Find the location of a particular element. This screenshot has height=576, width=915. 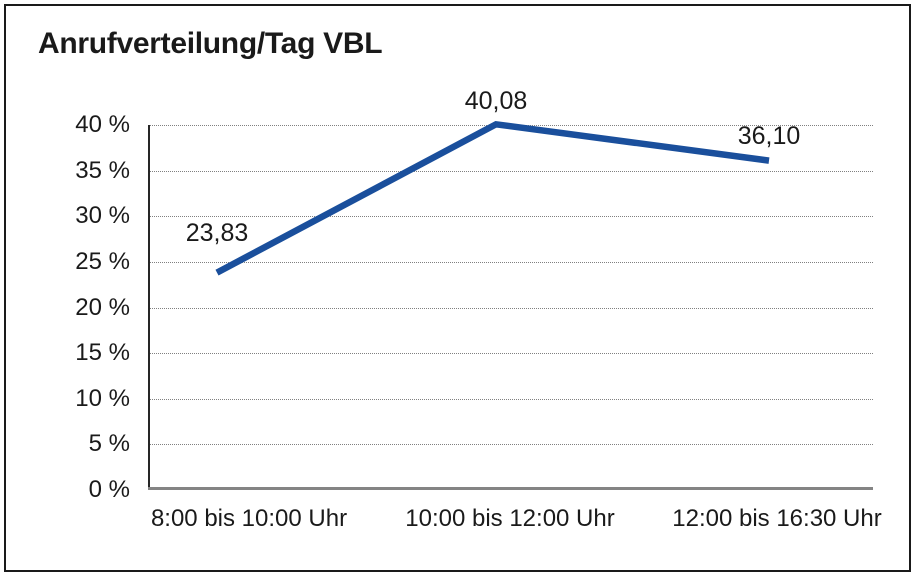

x-axis-baseline is located at coordinates (510, 488).